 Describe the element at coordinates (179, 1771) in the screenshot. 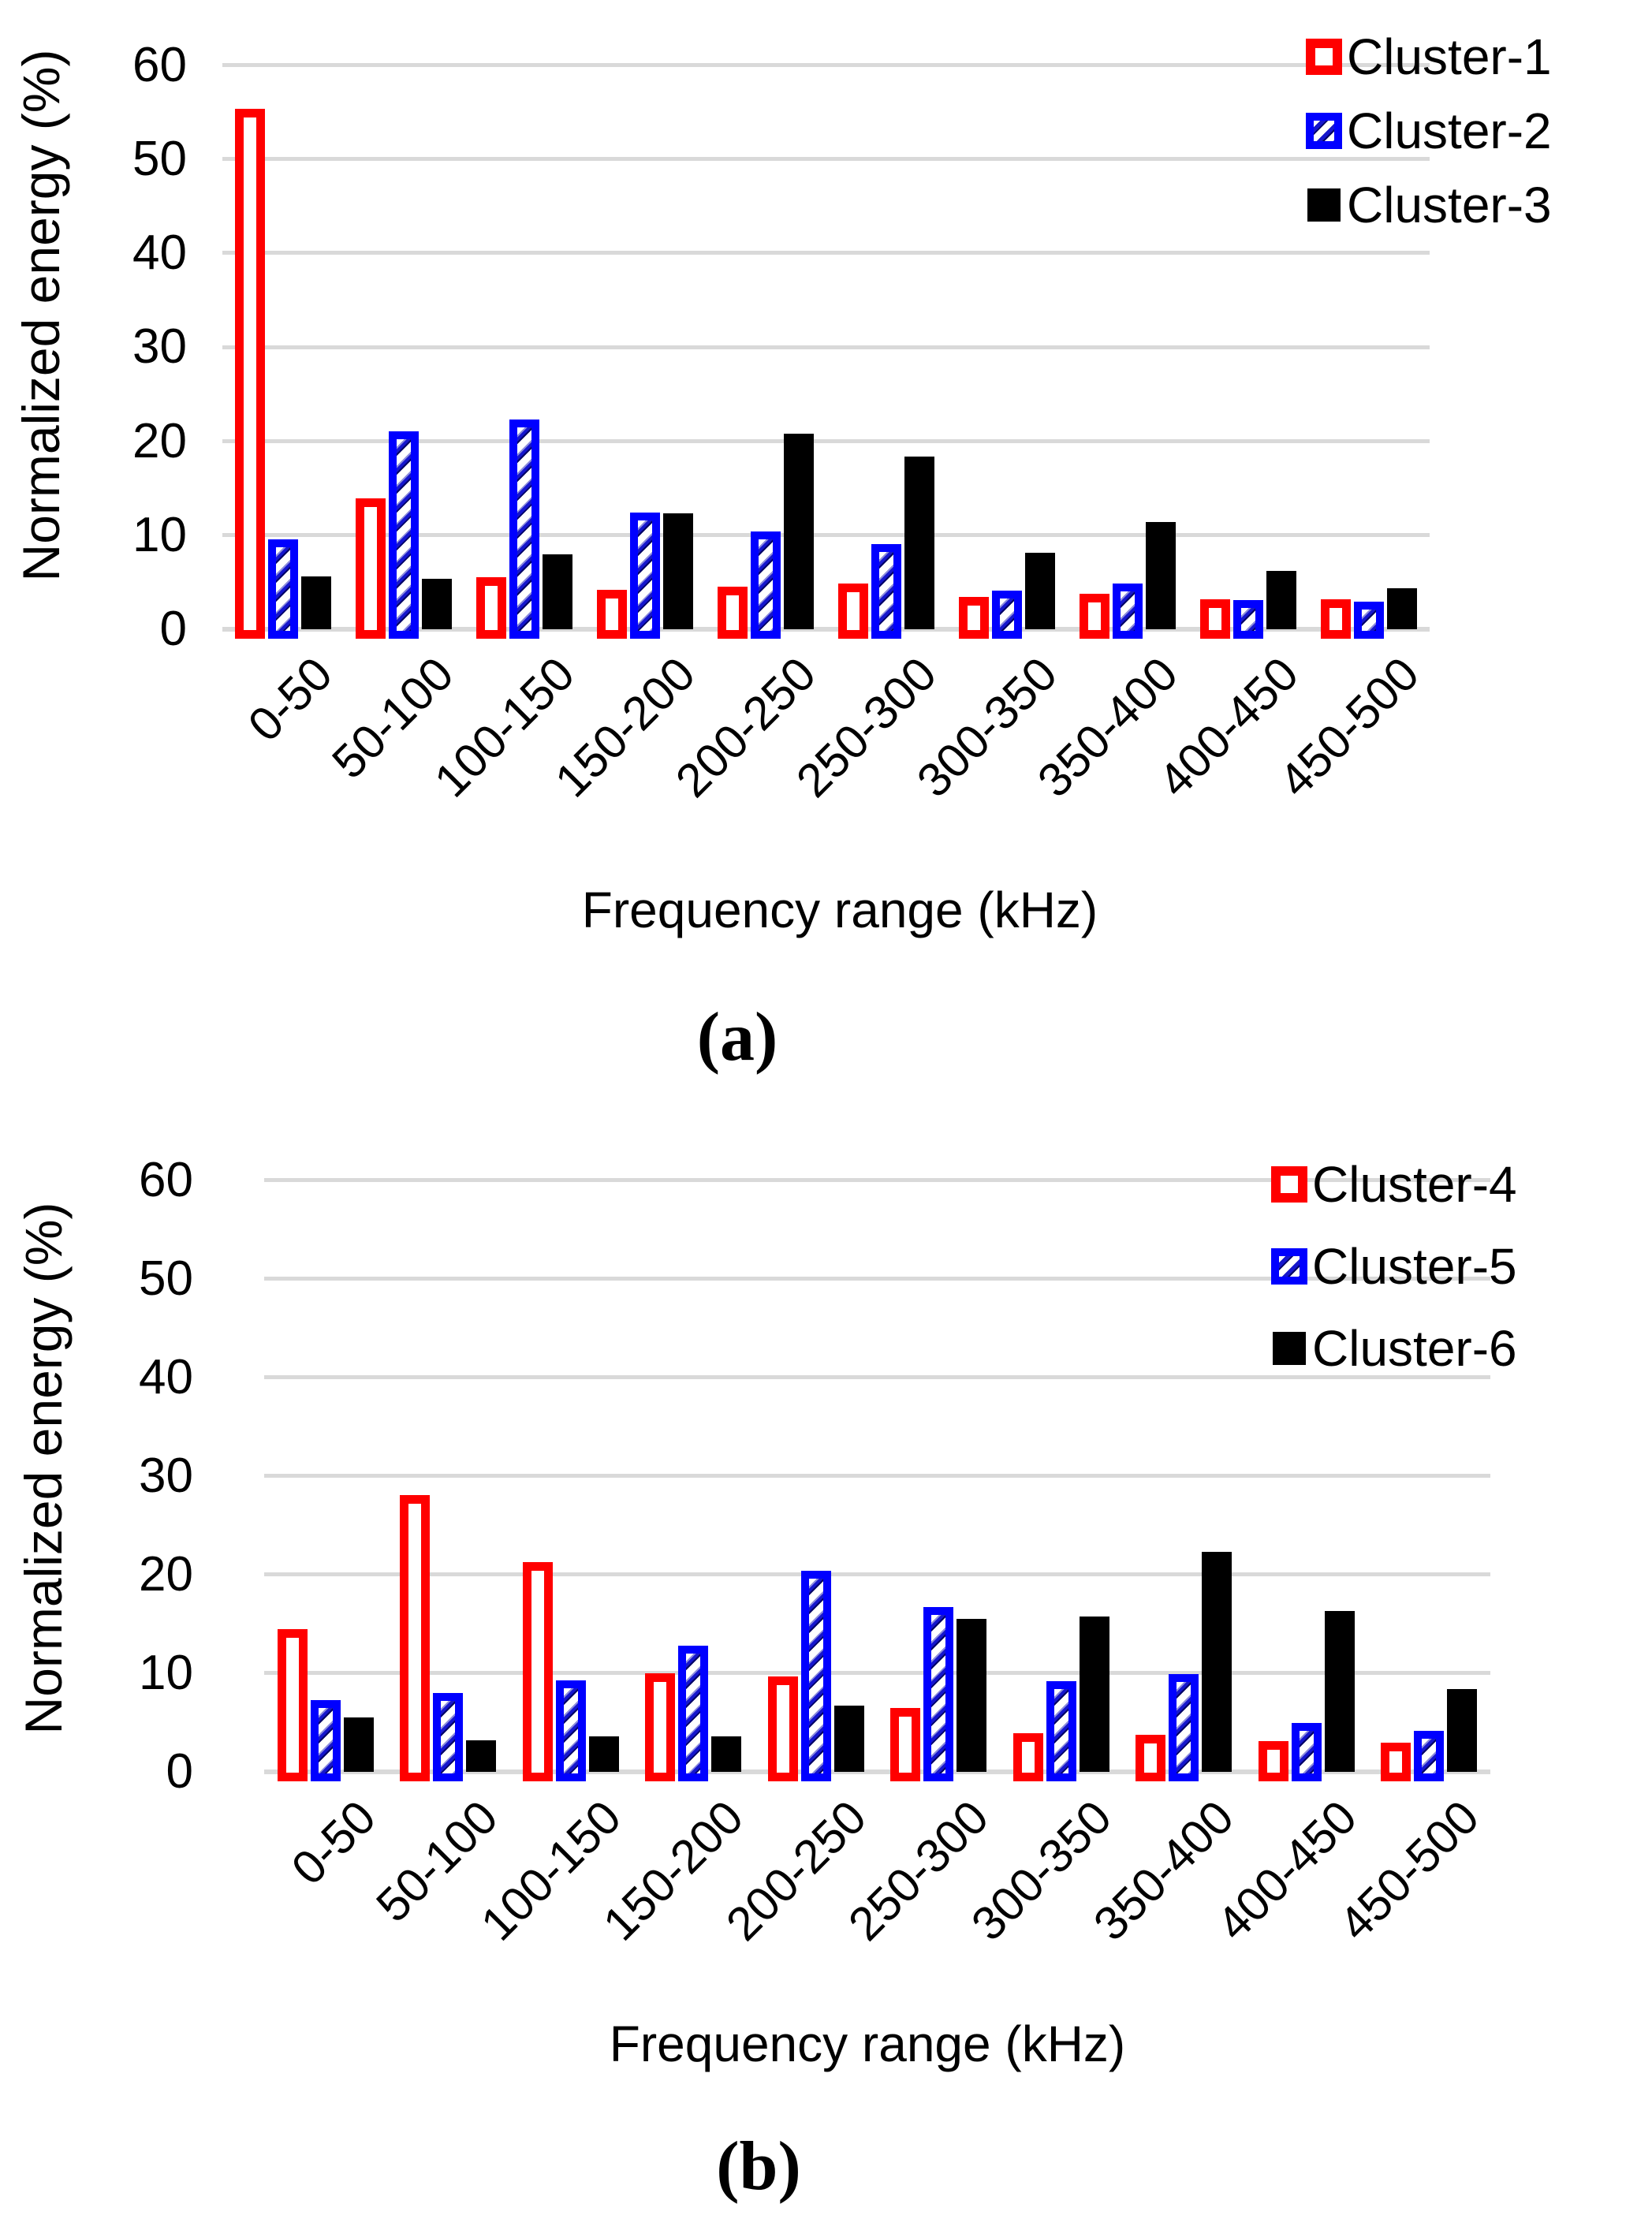

I see `y-tick-0-b: 0` at that location.